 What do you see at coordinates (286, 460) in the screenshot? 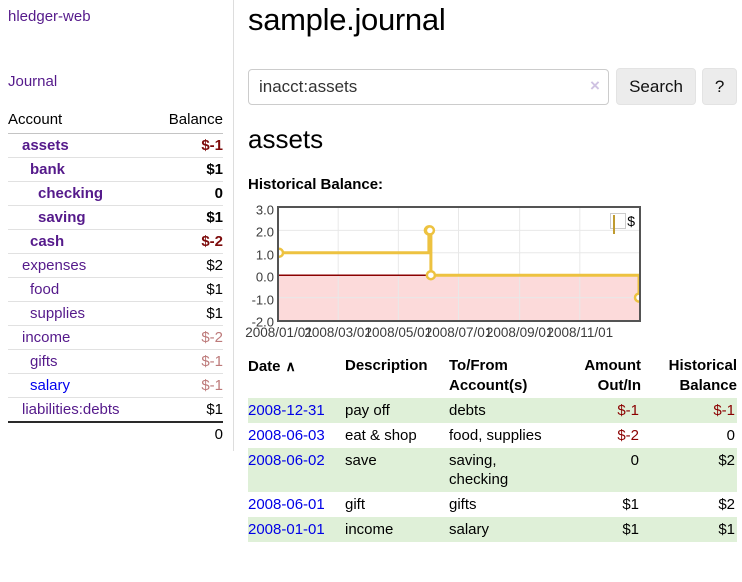
I see `transaction-date-link: 2008-06-02` at bounding box center [286, 460].